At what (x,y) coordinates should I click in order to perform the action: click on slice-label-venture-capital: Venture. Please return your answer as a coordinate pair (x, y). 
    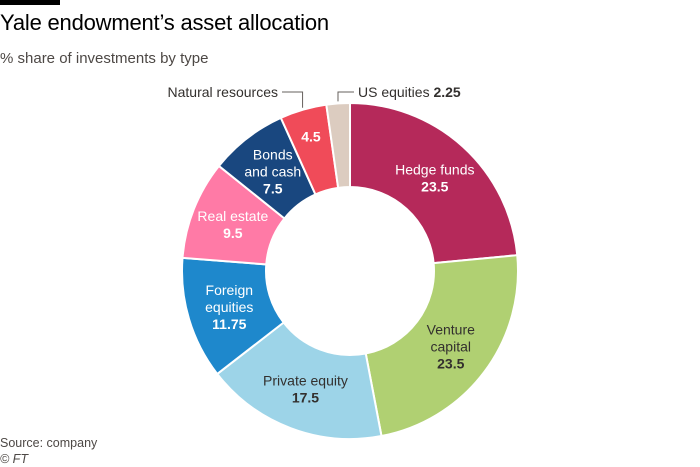
    Looking at the image, I should click on (451, 330).